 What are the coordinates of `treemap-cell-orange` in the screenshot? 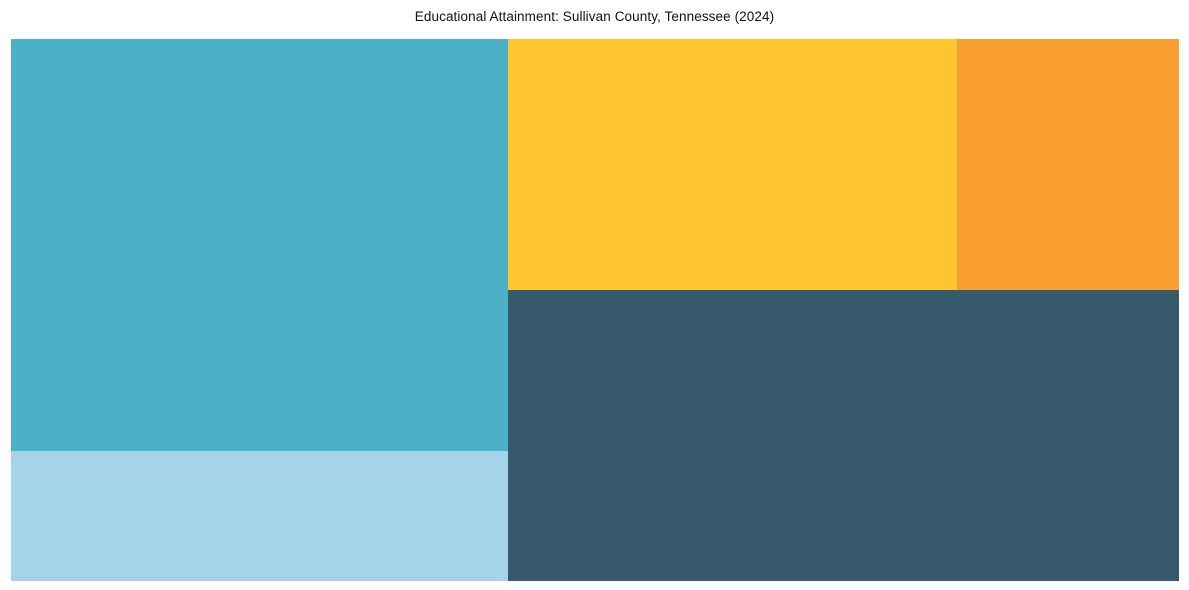 It's located at (1068, 164).